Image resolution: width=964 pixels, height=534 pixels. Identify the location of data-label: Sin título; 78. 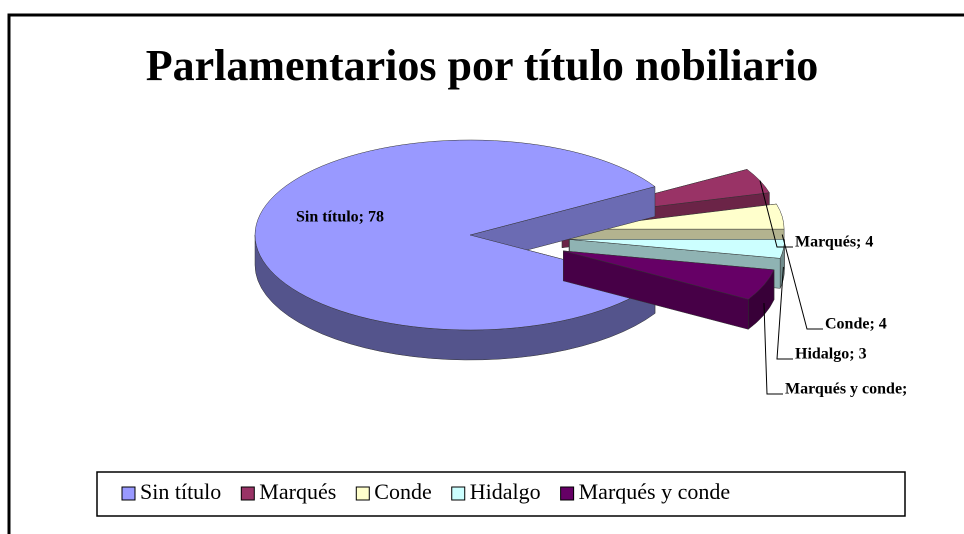
(340, 217).